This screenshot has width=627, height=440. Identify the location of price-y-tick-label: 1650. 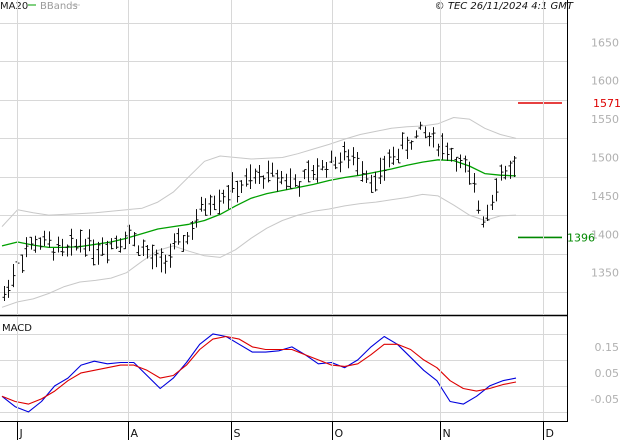
(605, 42).